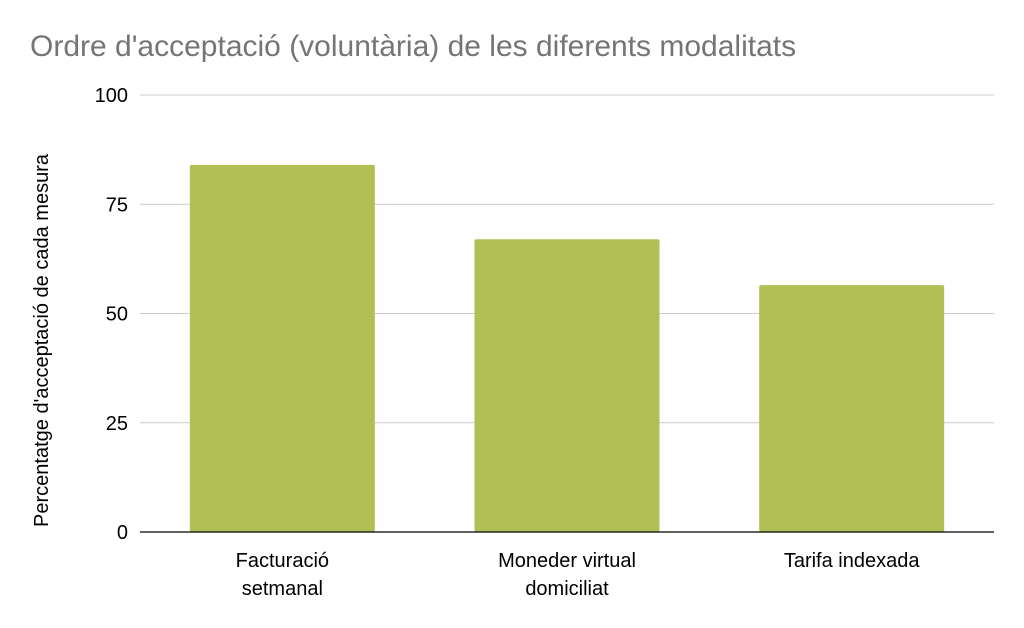 Image resolution: width=1024 pixels, height=628 pixels. I want to click on x-tick-label: Moneder virtual domiciliat, so click(567, 575).